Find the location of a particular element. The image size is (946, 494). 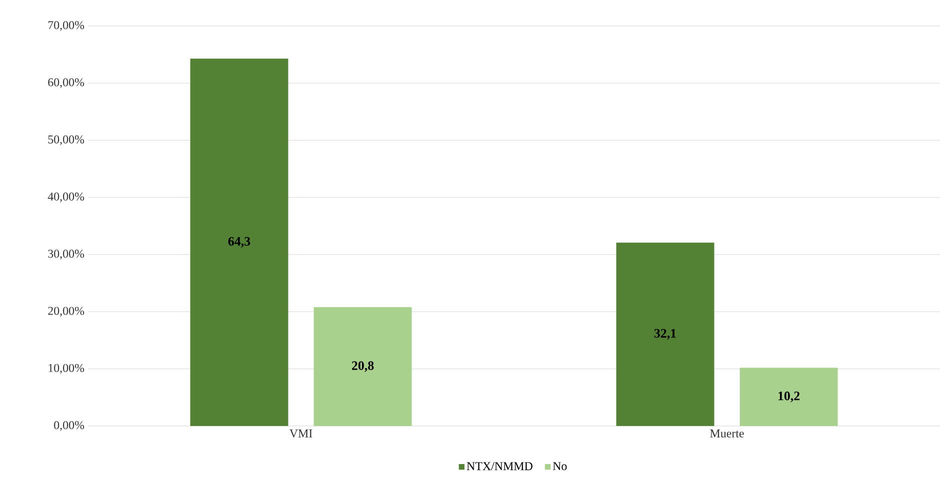

y-tick-label: 0,00% is located at coordinates (69, 426).